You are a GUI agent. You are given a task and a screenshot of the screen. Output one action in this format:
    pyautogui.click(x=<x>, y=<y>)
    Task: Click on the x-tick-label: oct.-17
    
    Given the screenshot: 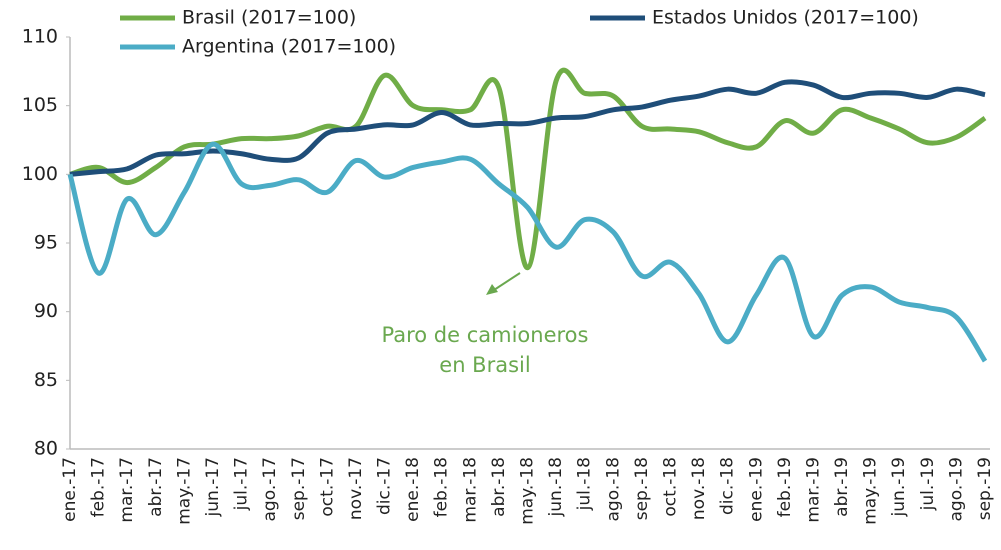 What is the action you would take?
    pyautogui.click(x=327, y=487)
    